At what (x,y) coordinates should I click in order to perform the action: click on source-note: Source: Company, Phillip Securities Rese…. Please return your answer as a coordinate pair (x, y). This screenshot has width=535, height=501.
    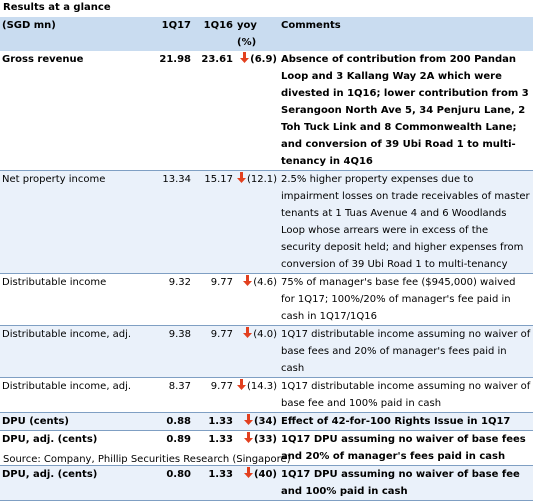
    Looking at the image, I should click on (147, 459).